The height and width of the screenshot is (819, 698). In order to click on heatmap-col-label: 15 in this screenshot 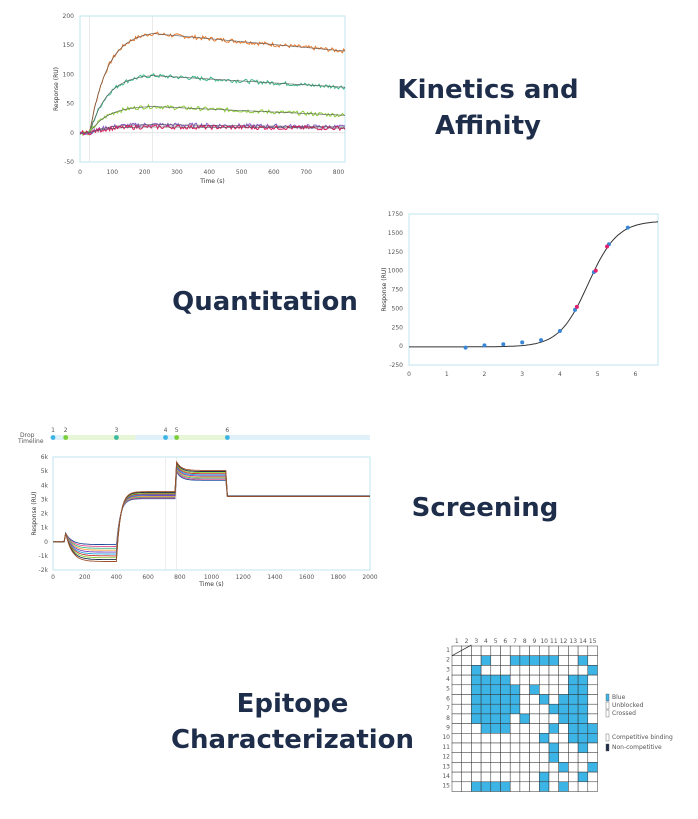, I will do `click(593, 641)`.